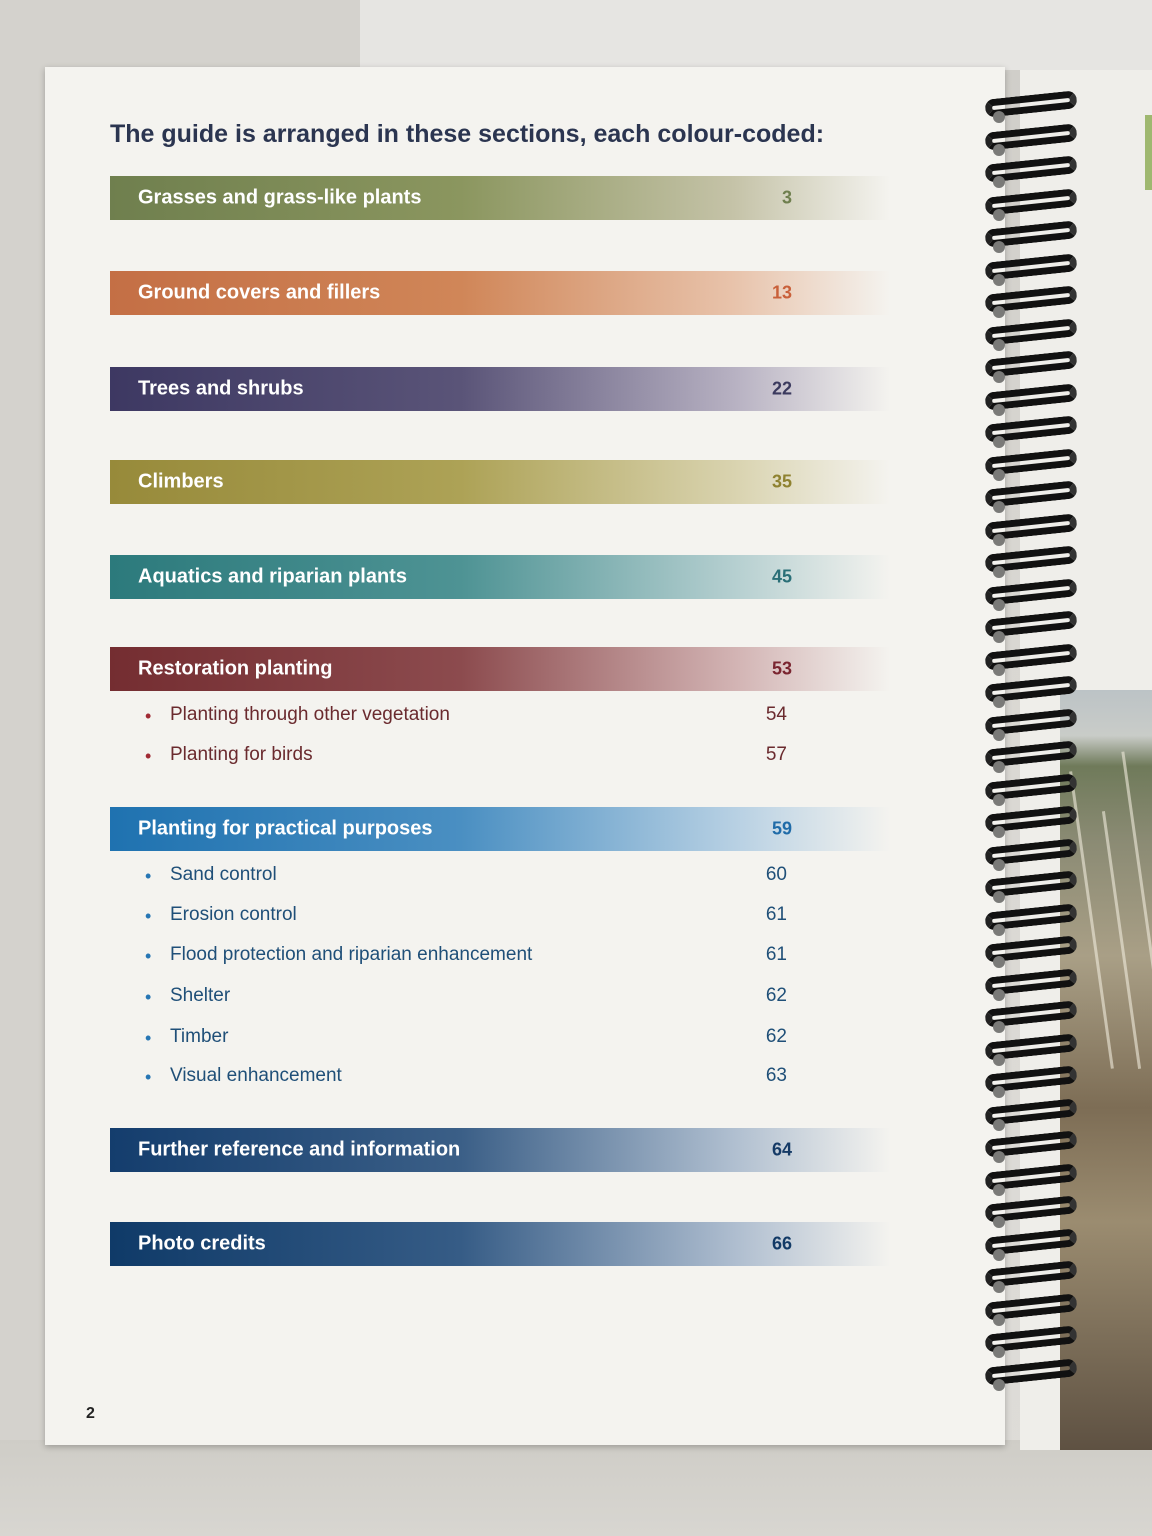 This screenshot has width=1152, height=1536. What do you see at coordinates (223, 874) in the screenshot?
I see `subsection-label: Sand control` at bounding box center [223, 874].